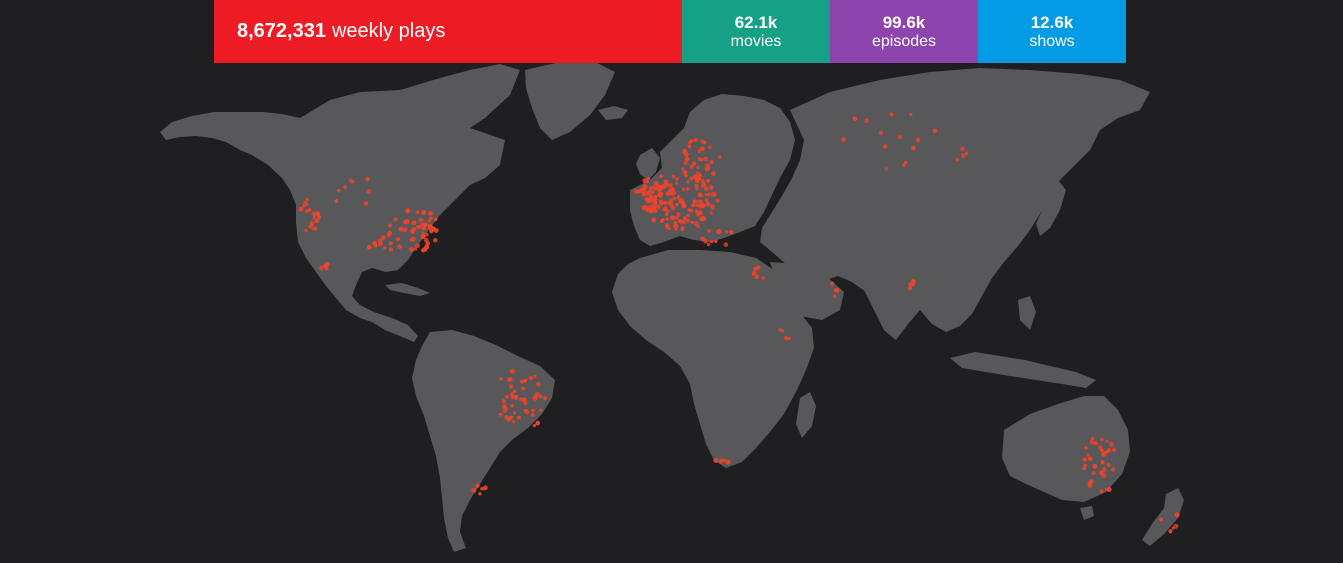  Describe the element at coordinates (1087, 513) in the screenshot. I see `tasmania` at that location.